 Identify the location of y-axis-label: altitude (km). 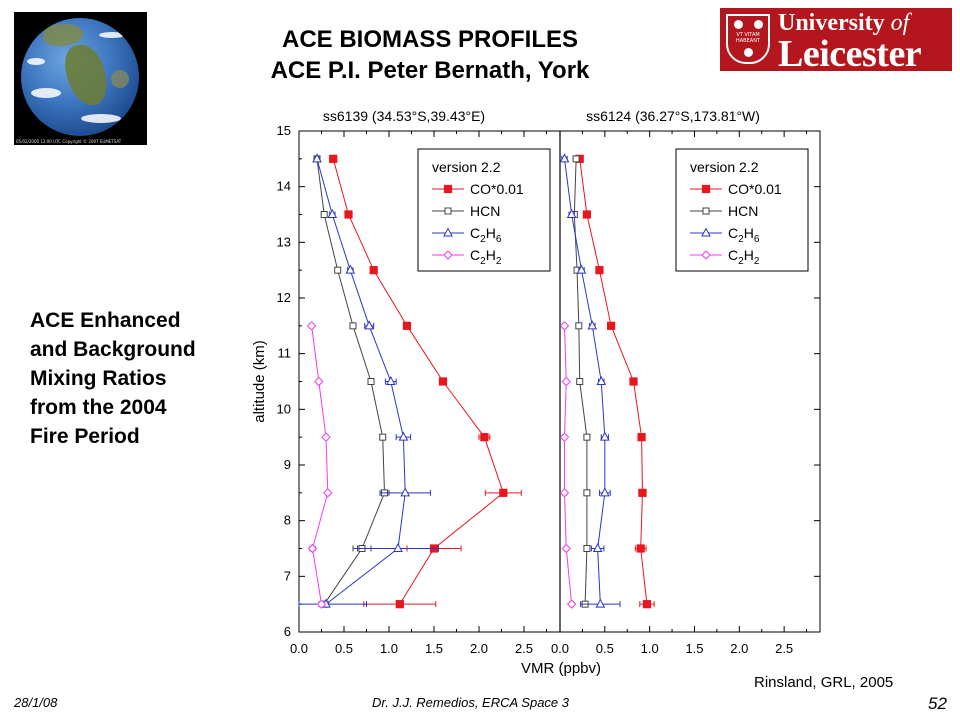
(259, 381).